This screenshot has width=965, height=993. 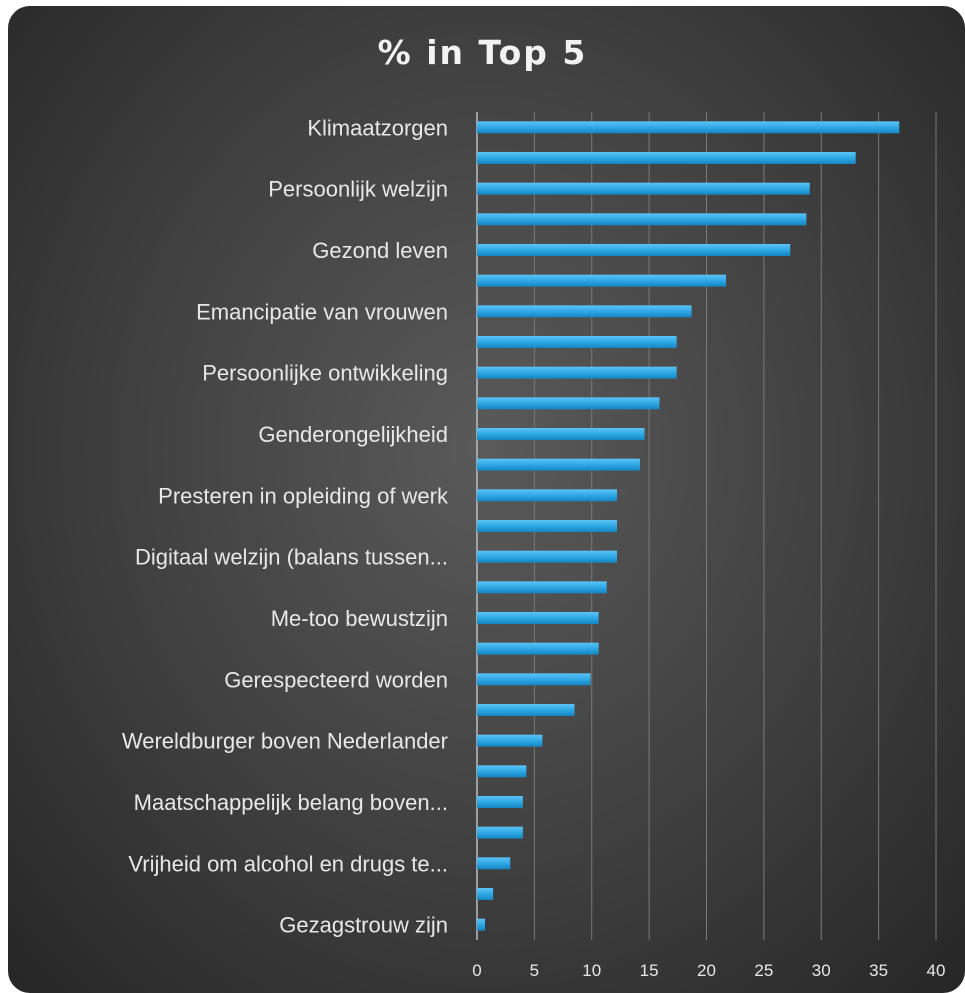 What do you see at coordinates (591, 970) in the screenshot?
I see `x-tick-label: 10` at bounding box center [591, 970].